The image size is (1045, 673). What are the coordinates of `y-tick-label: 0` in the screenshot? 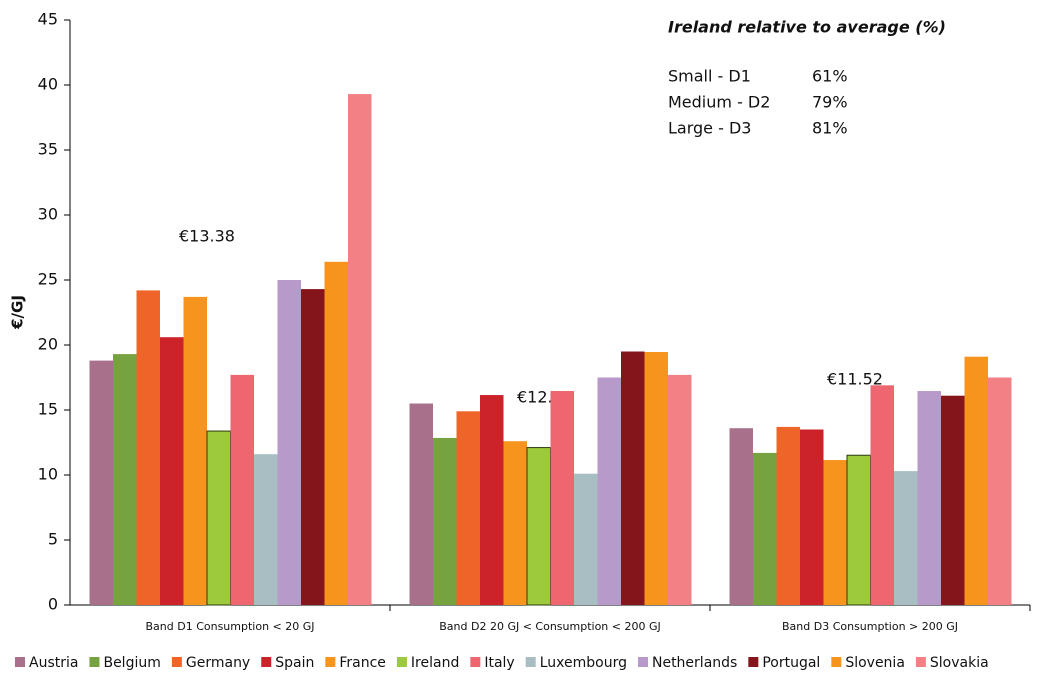 It's located at (53, 604).